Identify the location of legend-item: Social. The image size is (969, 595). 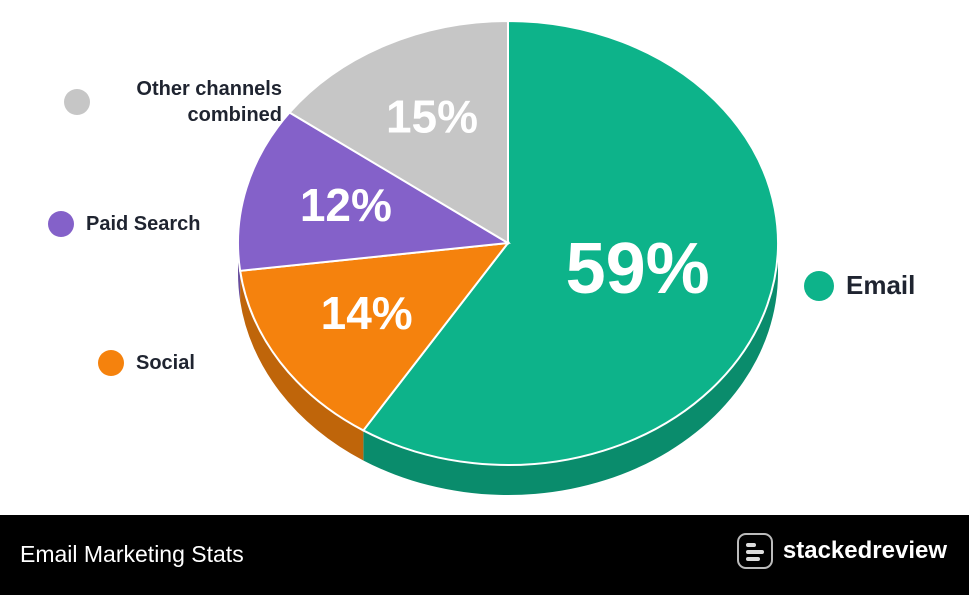
(146, 363).